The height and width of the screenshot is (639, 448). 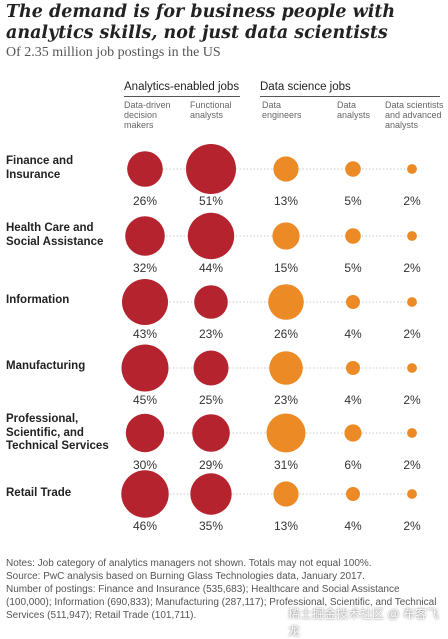 What do you see at coordinates (286, 268) in the screenshot?
I see `value-label: 15%` at bounding box center [286, 268].